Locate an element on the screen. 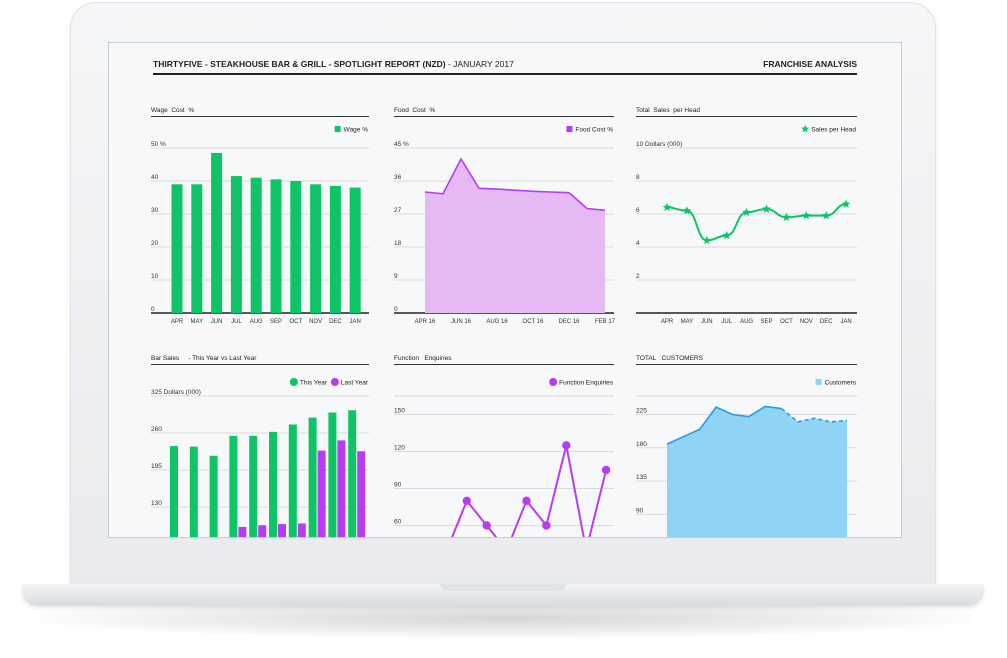 The height and width of the screenshot is (658, 1007). legend-label: Function Enquiries is located at coordinates (586, 383).